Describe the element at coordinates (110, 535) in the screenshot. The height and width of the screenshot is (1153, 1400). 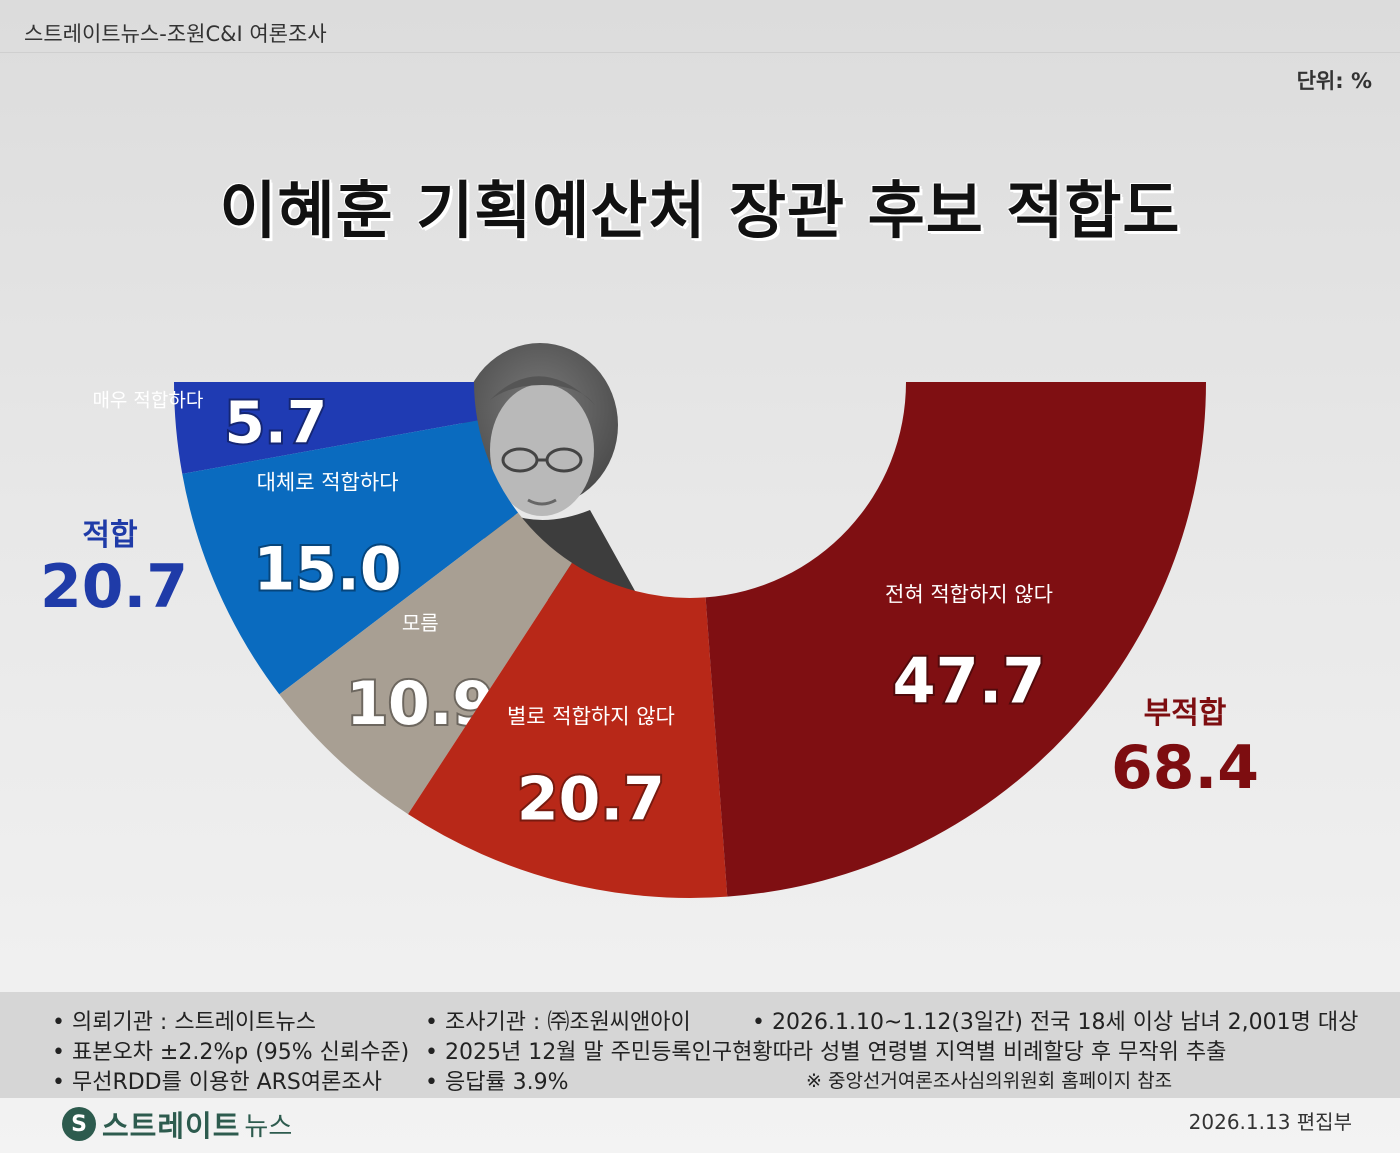
I see `fit-summary-label: 적합` at that location.